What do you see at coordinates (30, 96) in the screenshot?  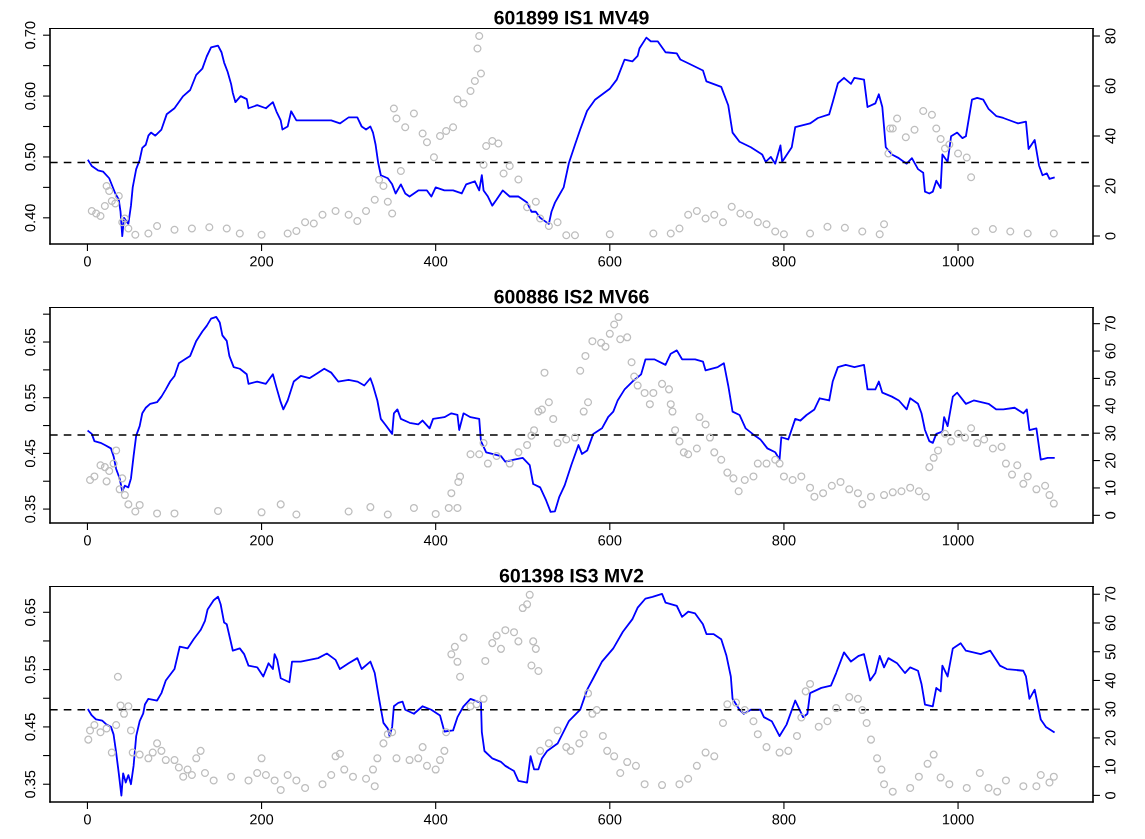 I see `y-tick-label: 0.60` at bounding box center [30, 96].